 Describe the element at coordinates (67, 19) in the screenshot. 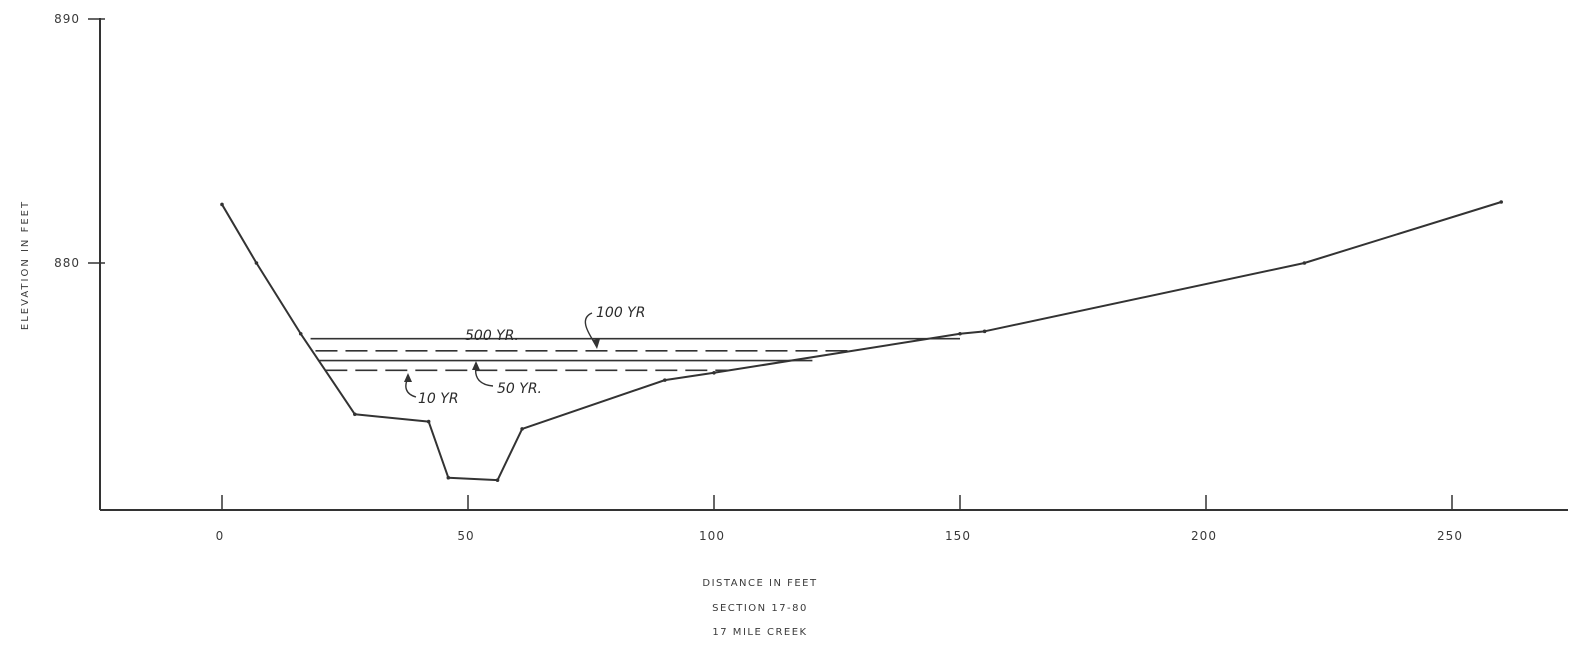

I see `y-tick-label: 890` at that location.